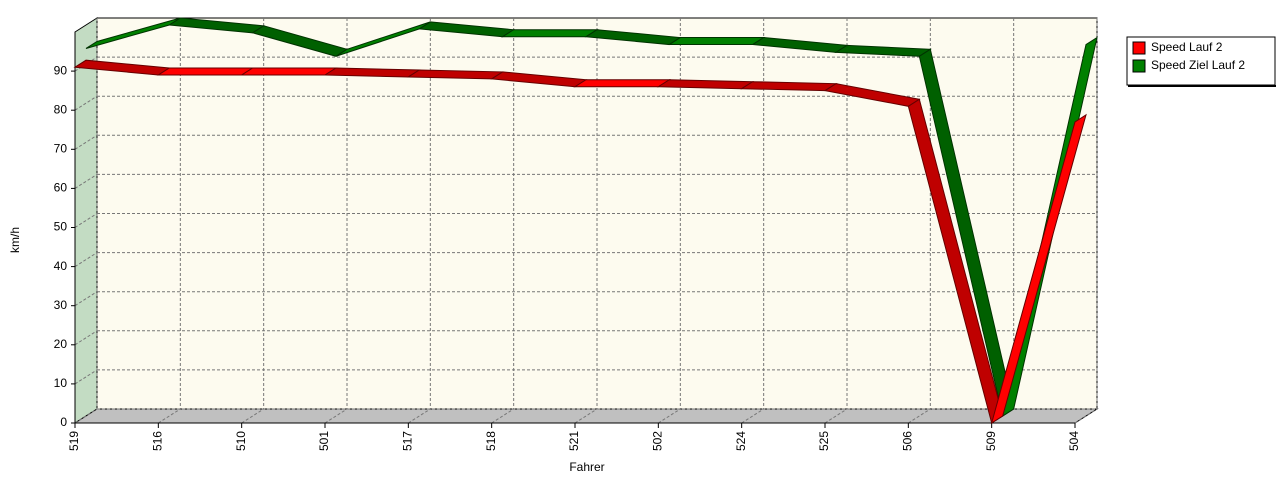 This screenshot has height=480, width=1281. Describe the element at coordinates (74, 441) in the screenshot. I see `x-tick-label: 519` at that location.